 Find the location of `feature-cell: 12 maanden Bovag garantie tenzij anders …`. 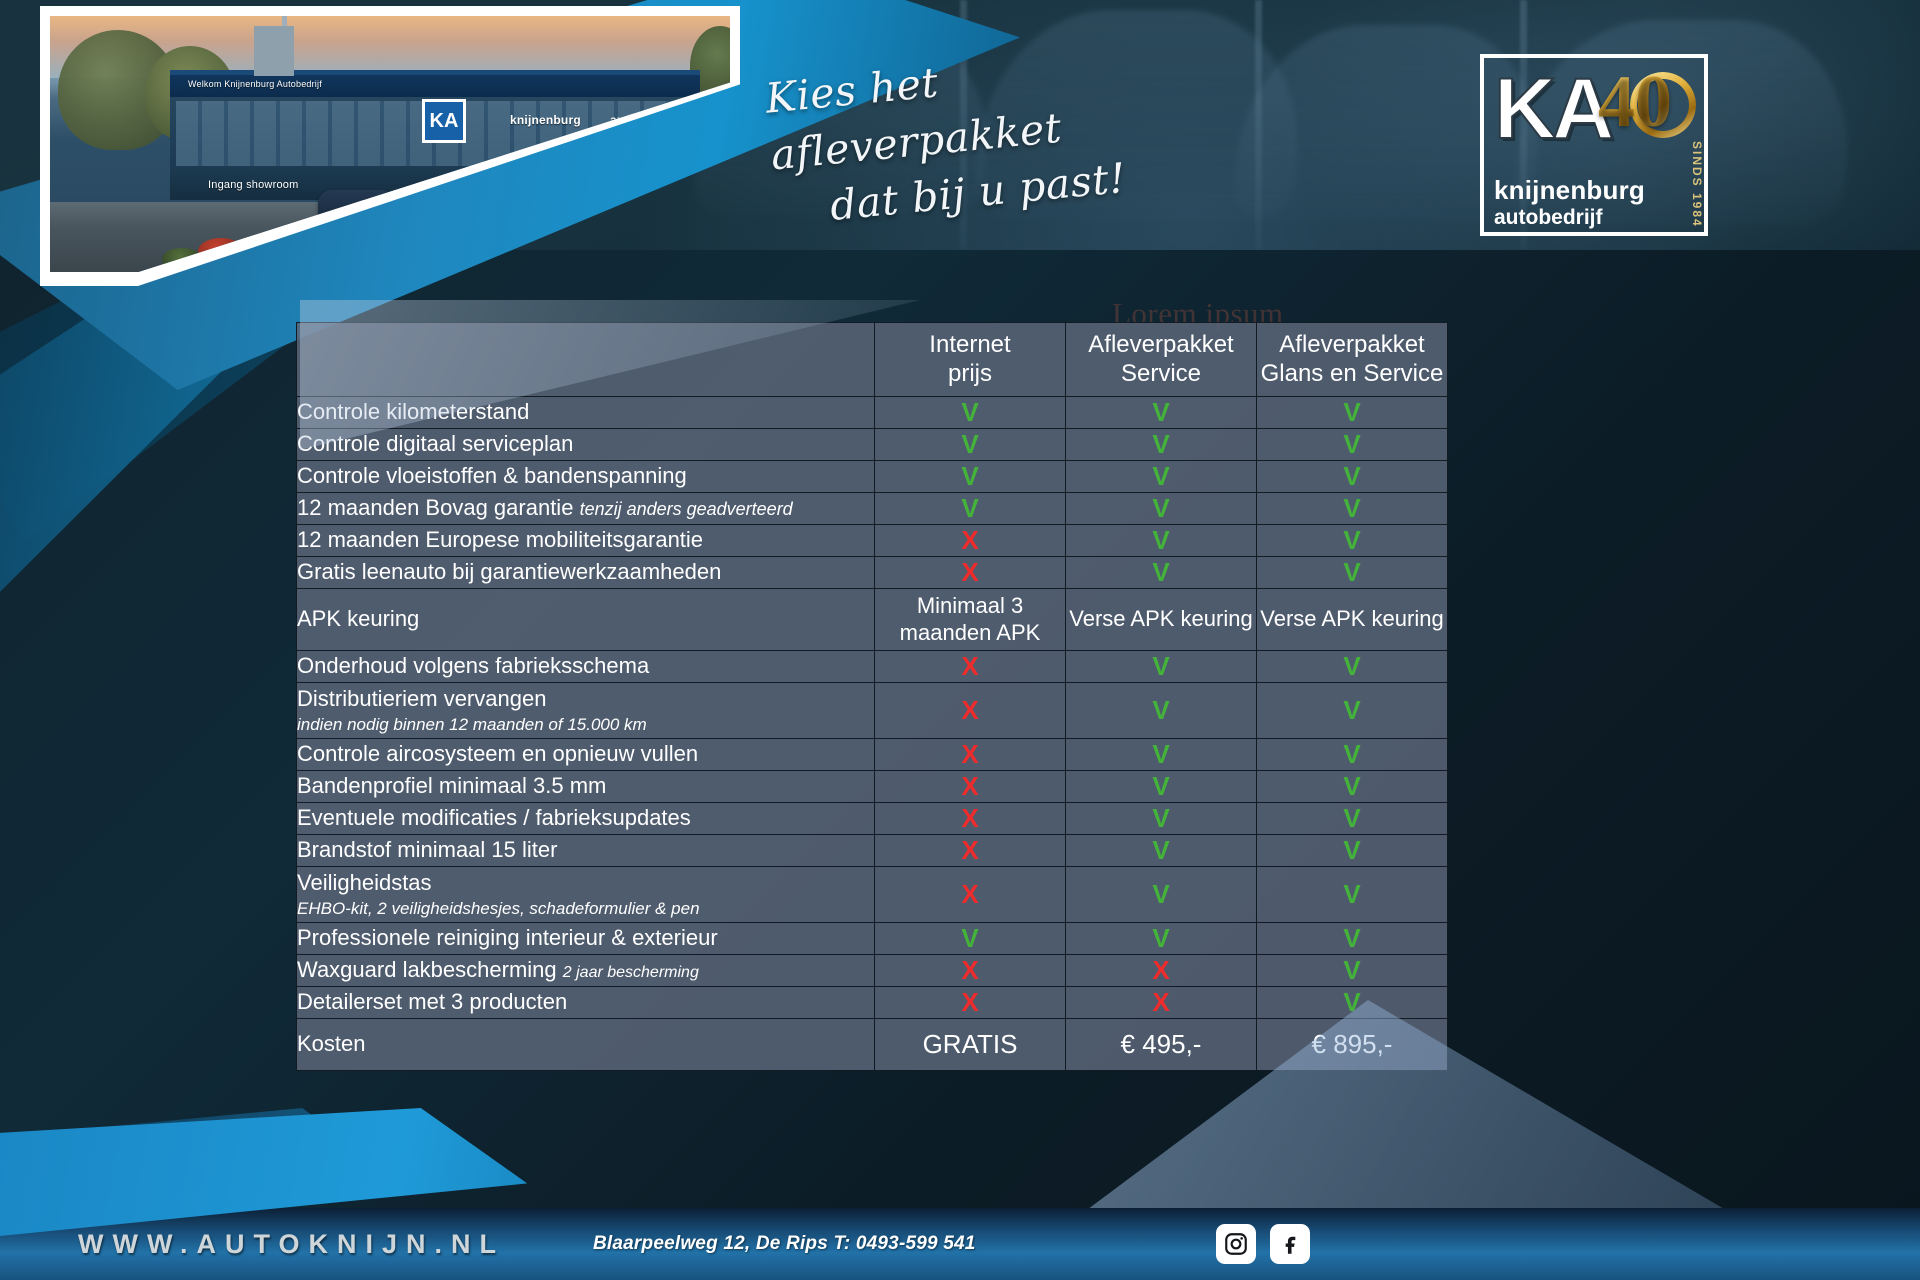

feature-cell: 12 maanden Bovag garantie tenzij anders … is located at coordinates (585, 508).